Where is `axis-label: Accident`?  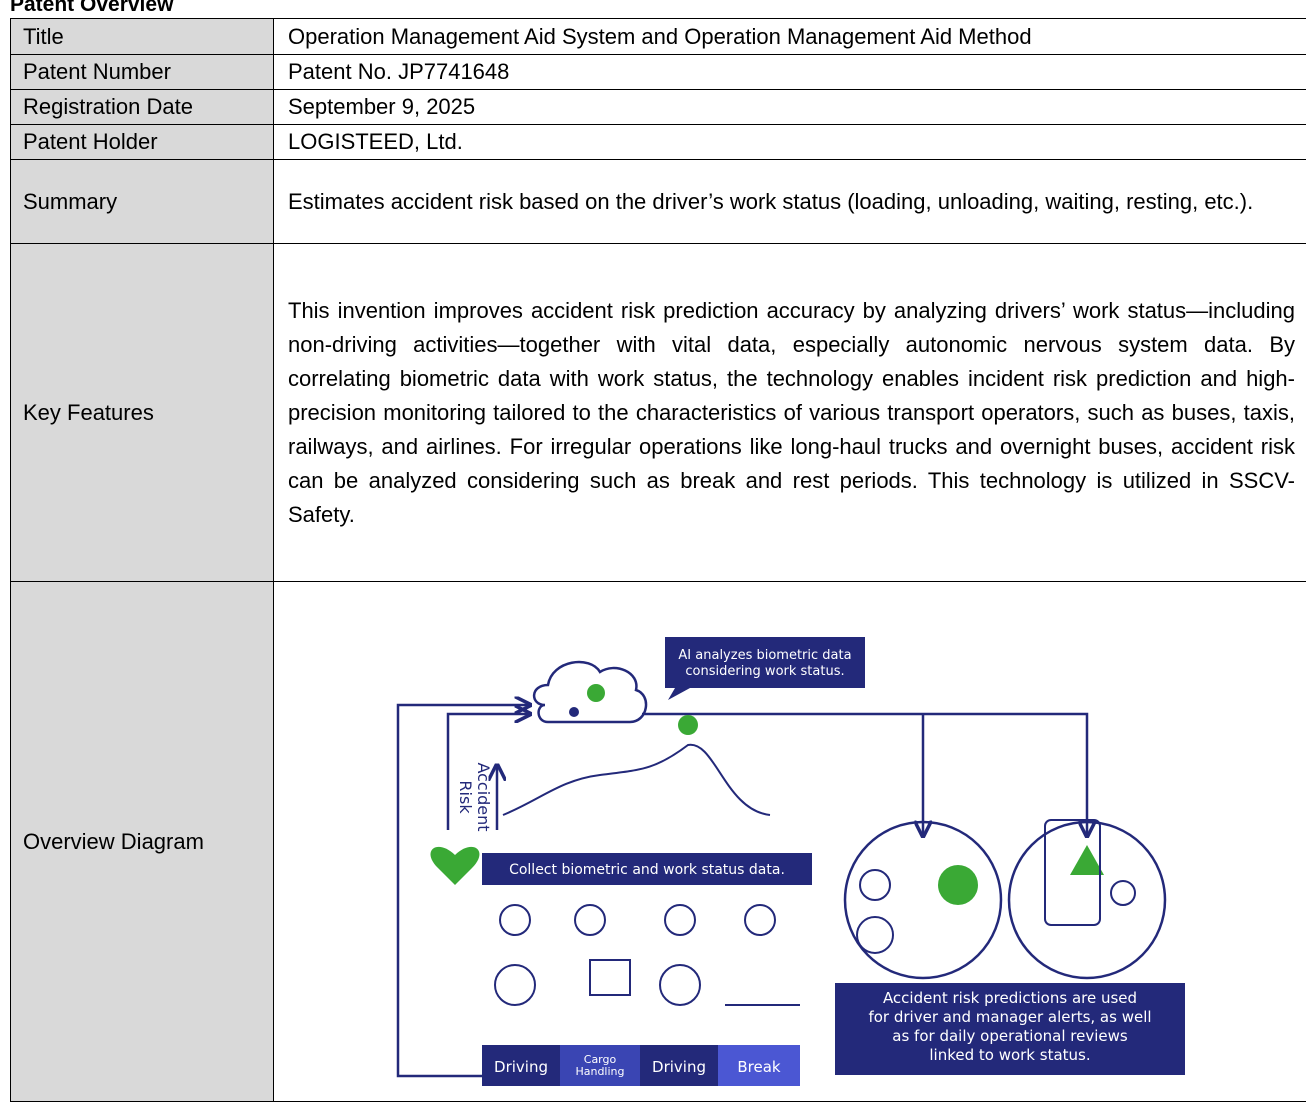 axis-label: Accident is located at coordinates (483, 796).